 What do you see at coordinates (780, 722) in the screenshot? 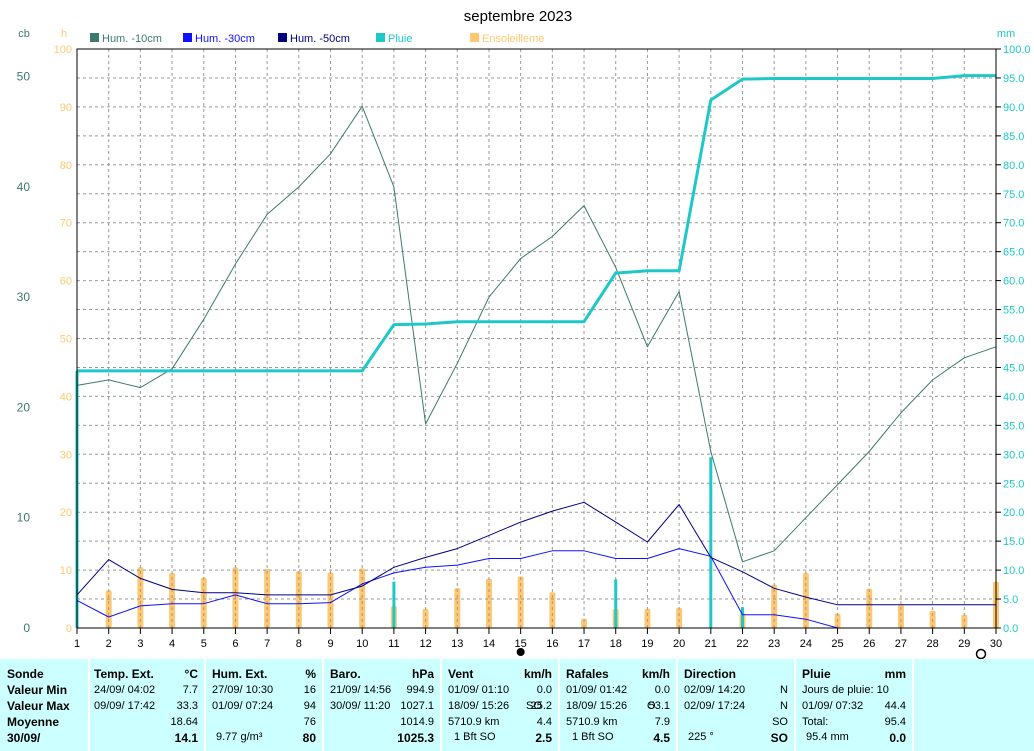
I see `direction-avg: SO` at bounding box center [780, 722].